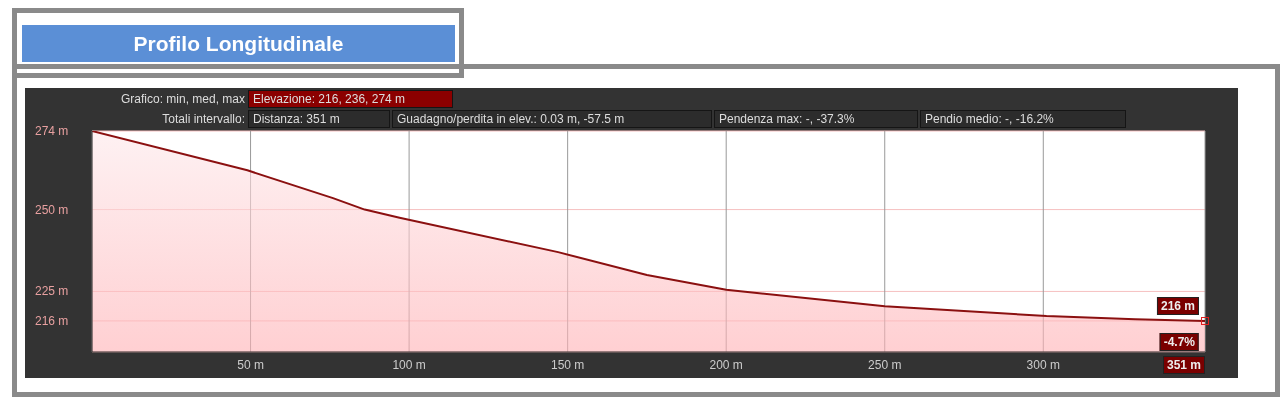 This screenshot has height=403, width=1283. I want to click on y-tick-label: 216 m, so click(52, 320).